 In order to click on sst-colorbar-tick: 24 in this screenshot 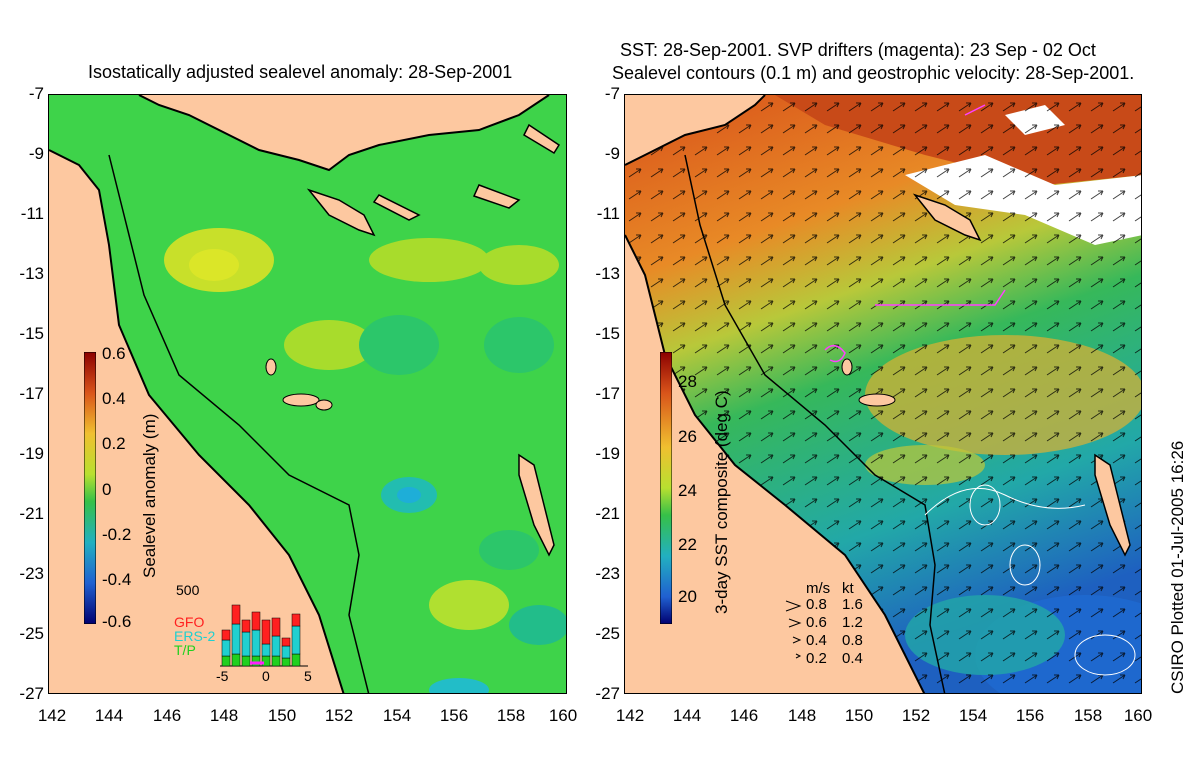, I will do `click(687, 490)`.